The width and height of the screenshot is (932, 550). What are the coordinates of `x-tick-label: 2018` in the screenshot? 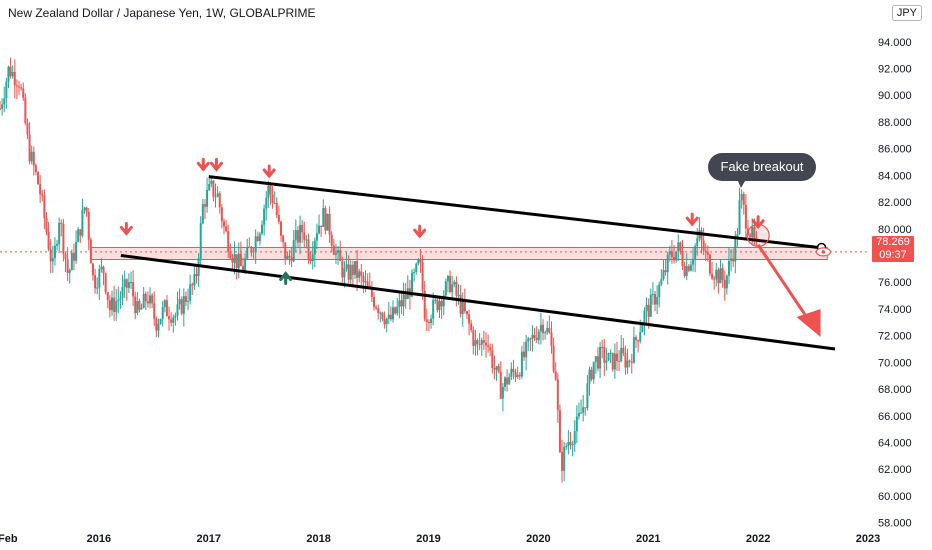 It's located at (318, 539).